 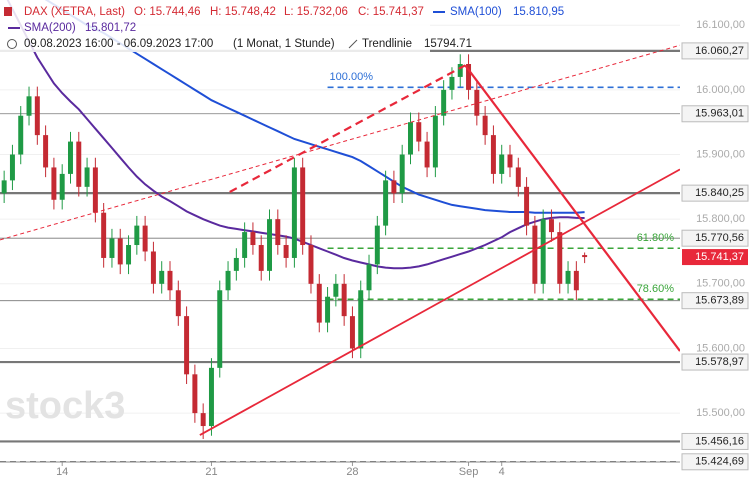 I want to click on period: 09.08.2023 16:00 - 06.09.2023 17:00, so click(x=118, y=44).